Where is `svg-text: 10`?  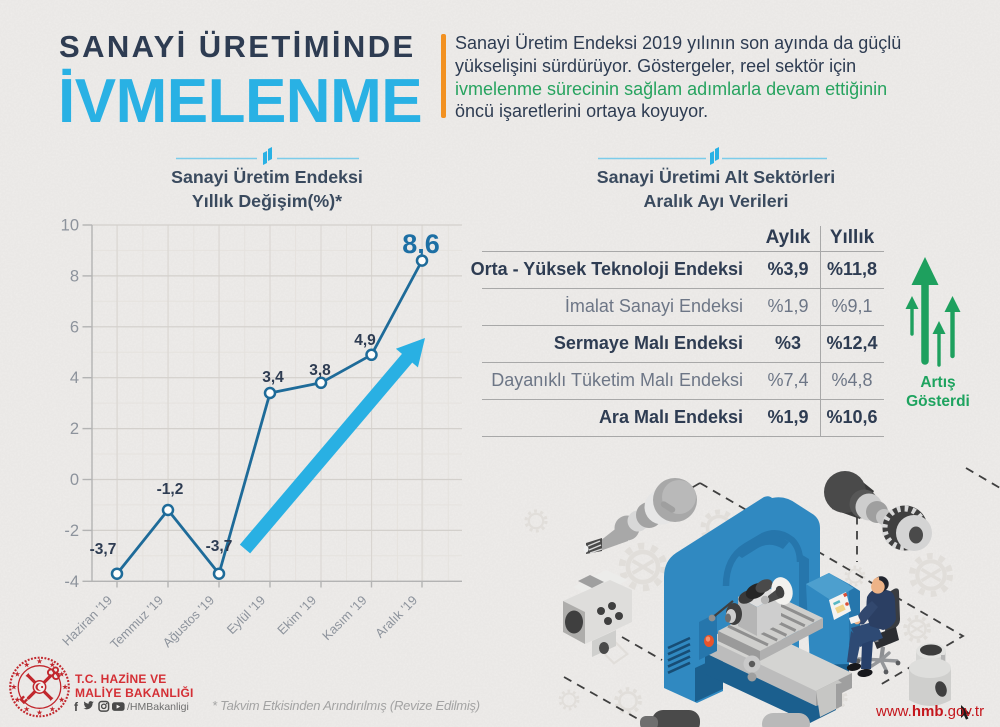
svg-text: 10 is located at coordinates (70, 226).